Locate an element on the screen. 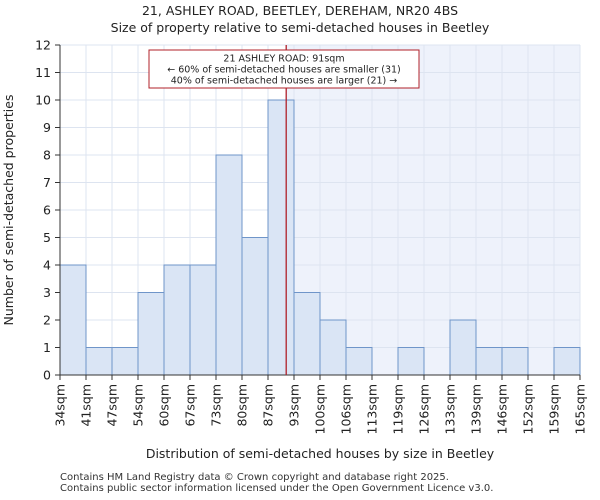 The image size is (600, 500). annotation-title: 21 ASHLEY ROAD: 91sqm is located at coordinates (283, 59).